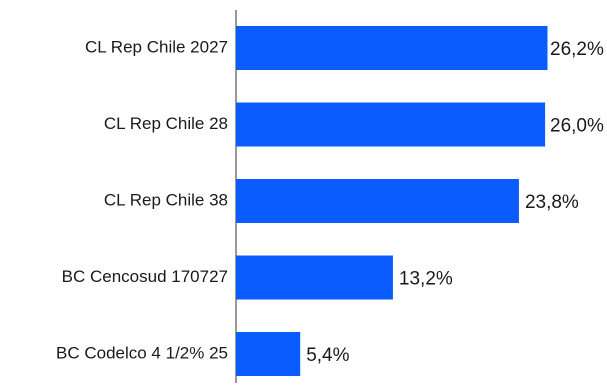 The width and height of the screenshot is (607, 385). Describe the element at coordinates (166, 123) in the screenshot. I see `category-label-1: CL Rep Chile 28` at that location.